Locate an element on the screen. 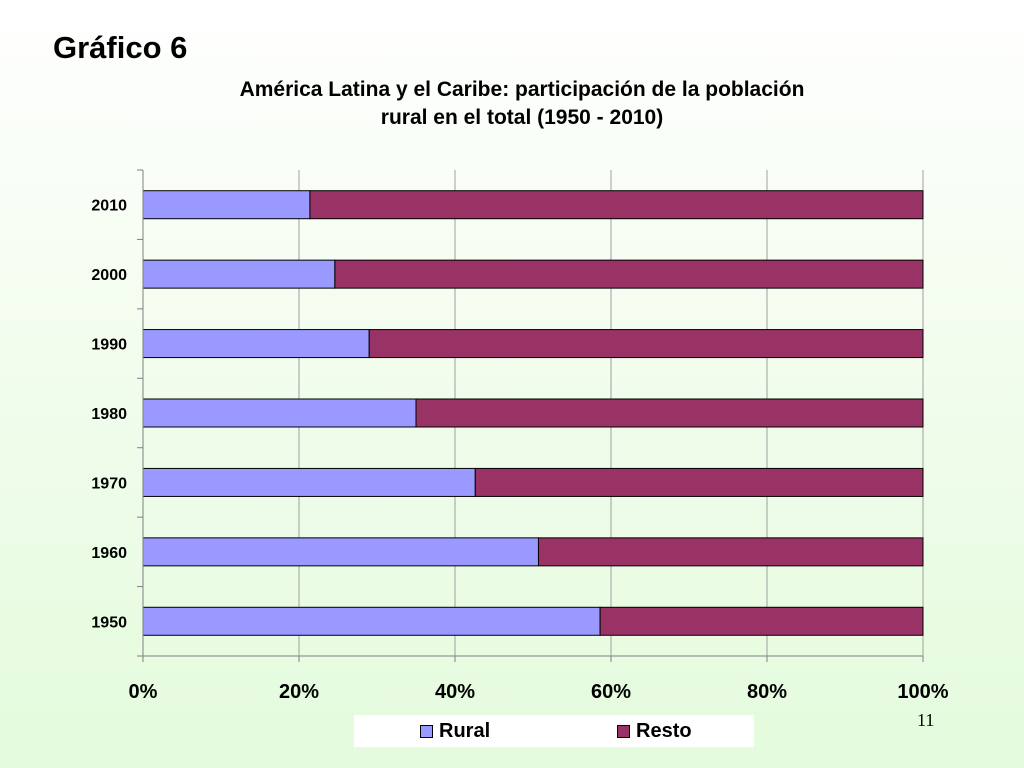 The height and width of the screenshot is (768, 1024). y-tick-label: 1960 is located at coordinates (109, 553).